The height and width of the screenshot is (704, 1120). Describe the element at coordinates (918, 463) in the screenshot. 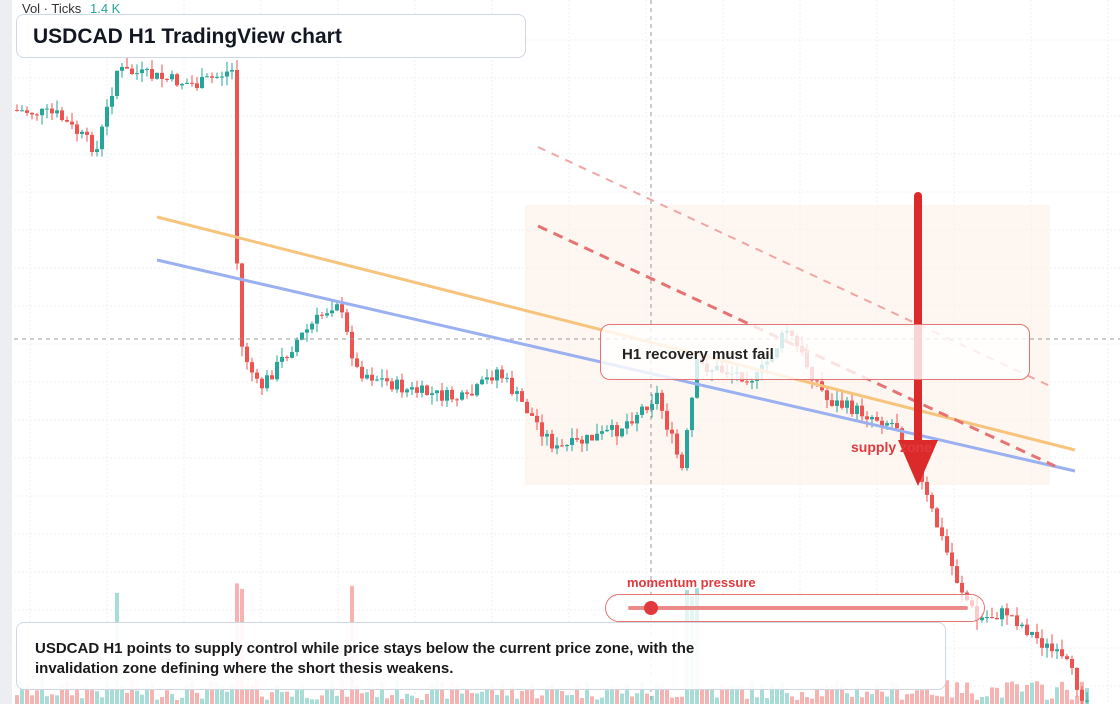

I see `arrow-head` at that location.